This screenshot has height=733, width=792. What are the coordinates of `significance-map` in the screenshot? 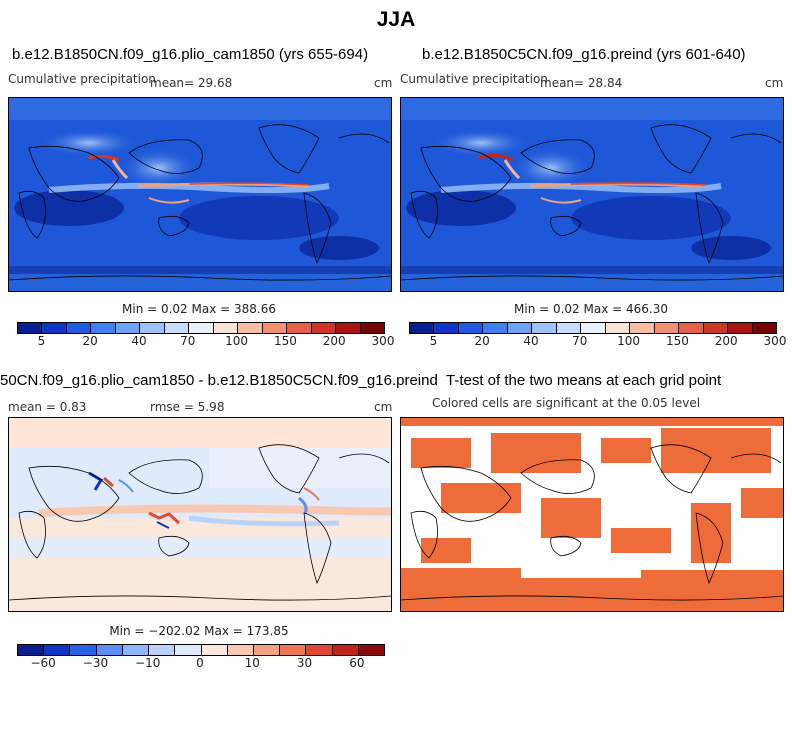 It's located at (592, 514).